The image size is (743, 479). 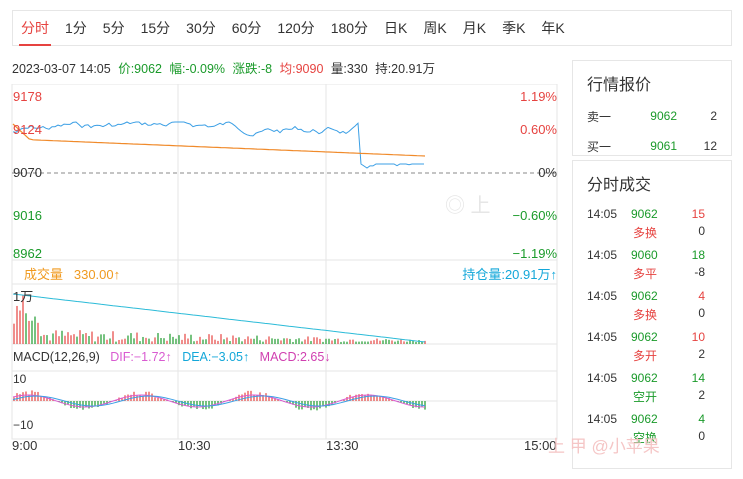 What do you see at coordinates (23, 425) in the screenshot?
I see `macd-axis-bottom: −10` at bounding box center [23, 425].